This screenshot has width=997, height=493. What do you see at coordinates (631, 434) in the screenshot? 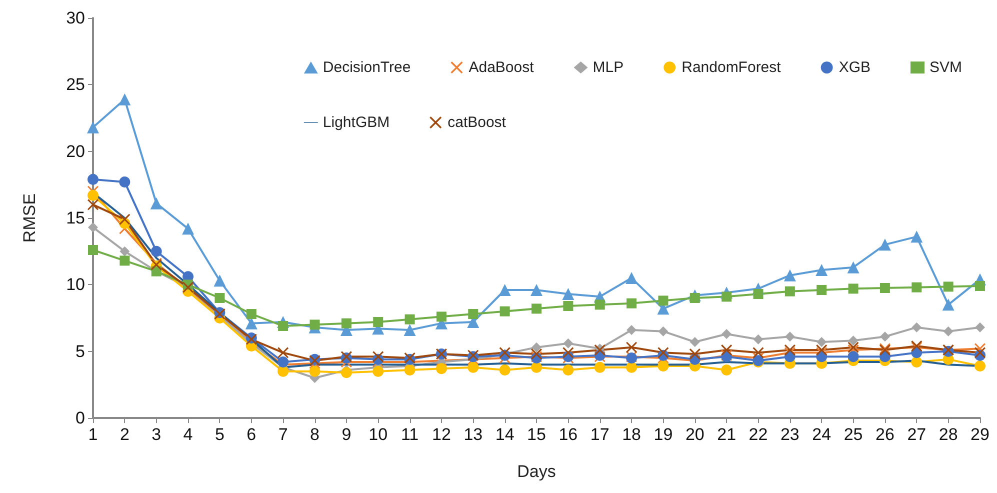
I see `x-tick-label: 18` at bounding box center [631, 434].